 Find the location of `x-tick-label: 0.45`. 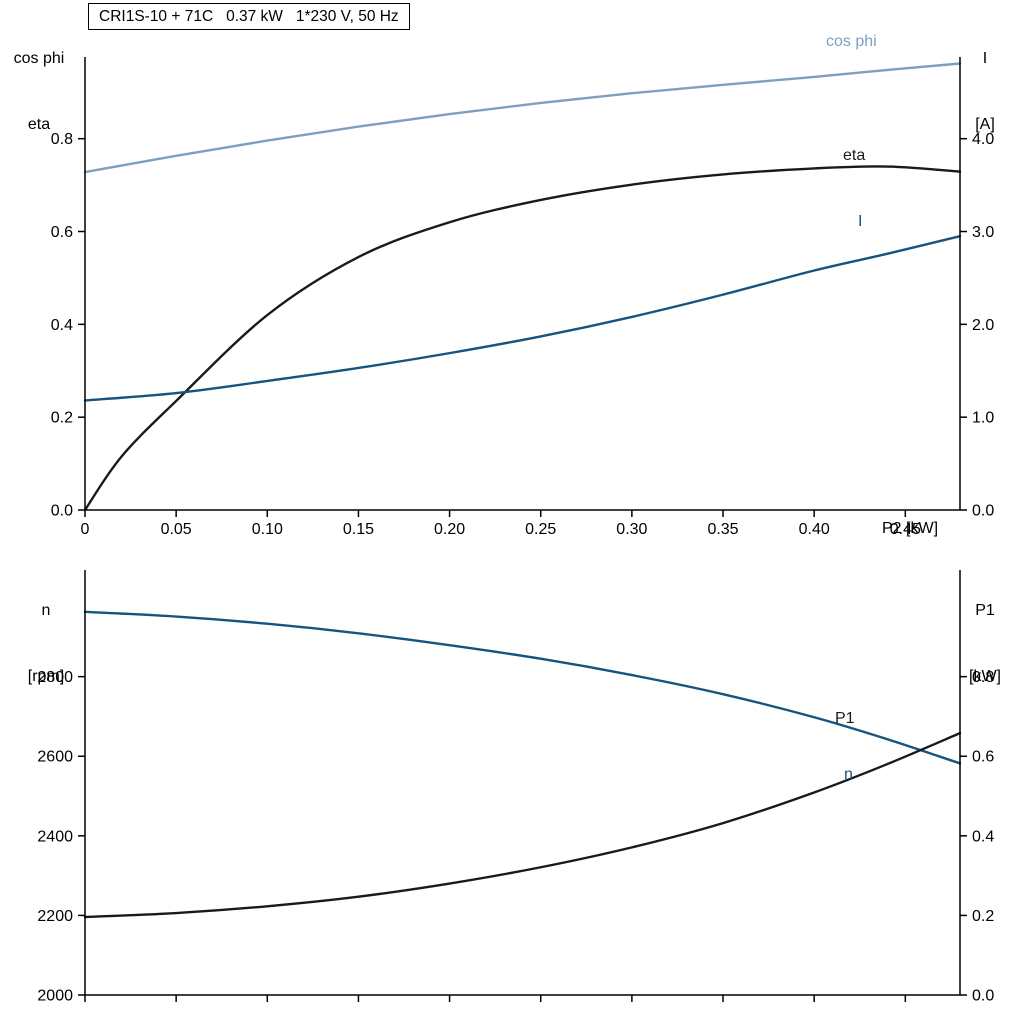

x-tick-label: 0.45 is located at coordinates (905, 529).